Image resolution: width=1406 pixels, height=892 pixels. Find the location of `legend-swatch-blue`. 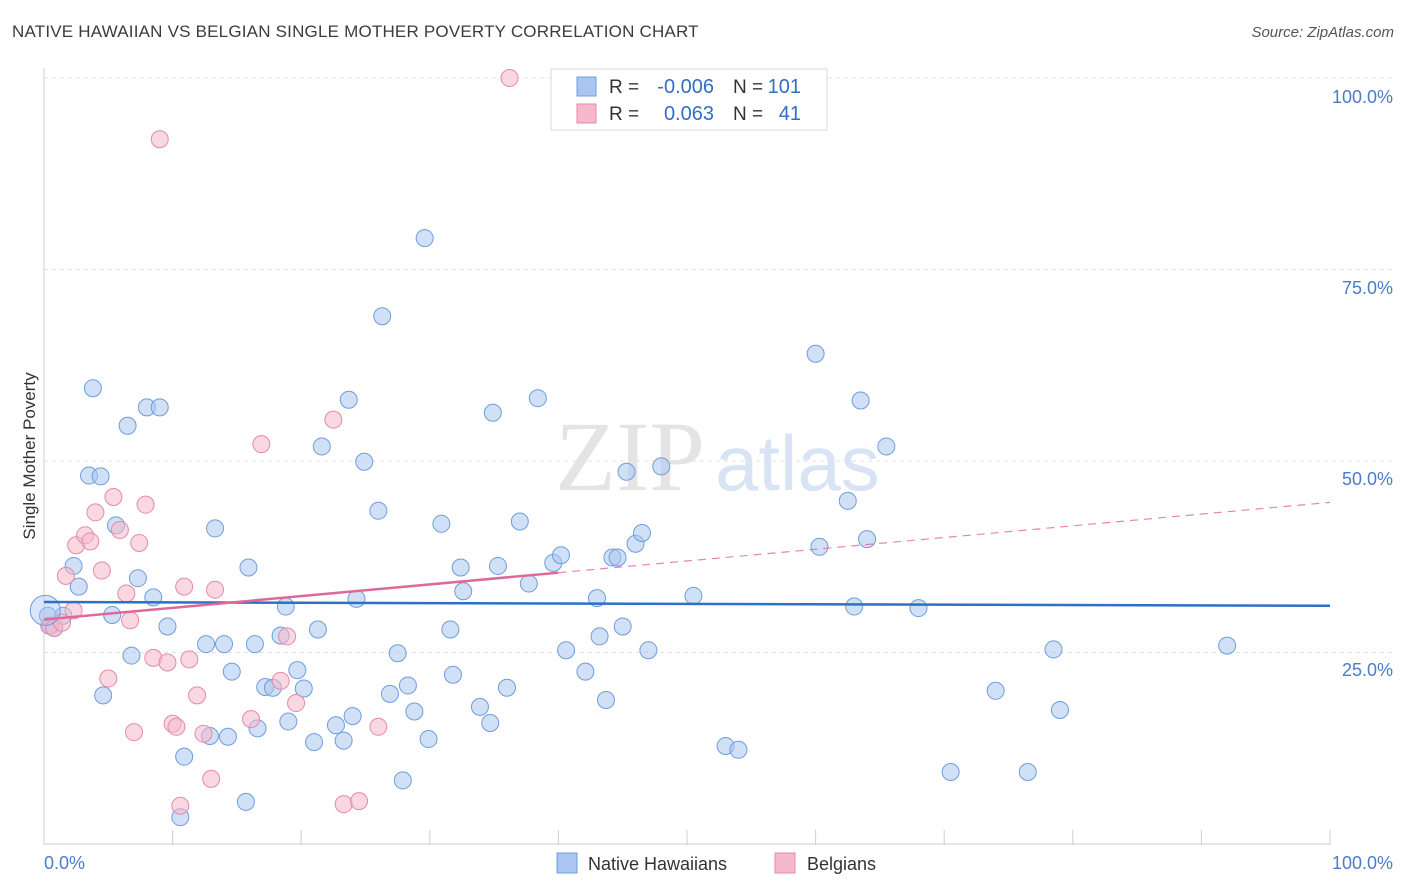

legend-swatch-blue is located at coordinates (586, 86).